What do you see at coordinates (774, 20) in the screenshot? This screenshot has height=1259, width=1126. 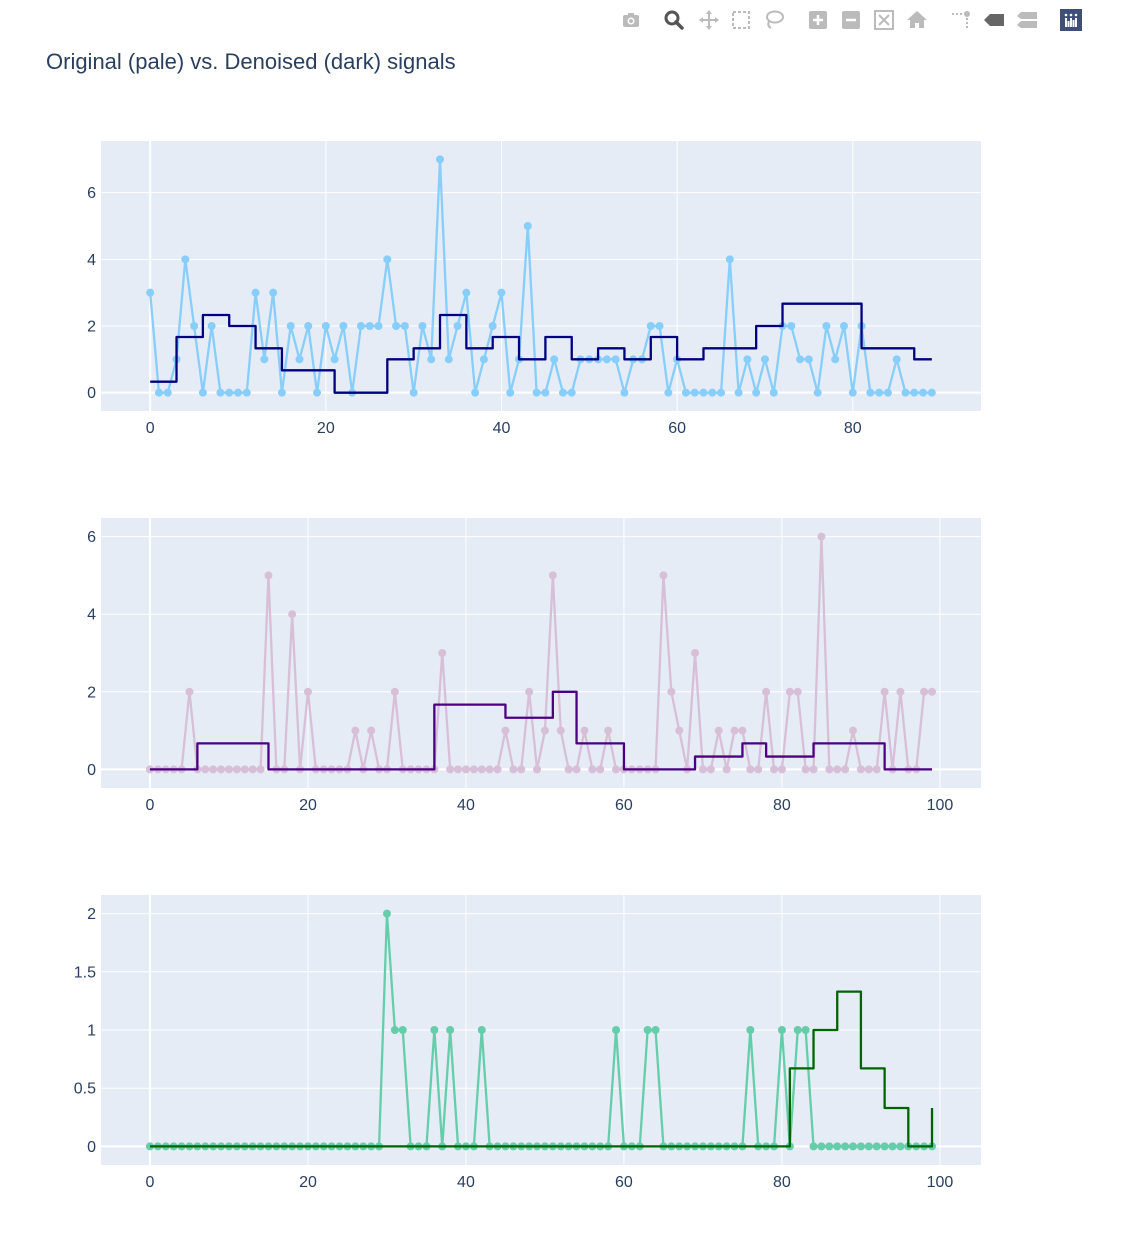 I see `lasso-select-icon` at bounding box center [774, 20].